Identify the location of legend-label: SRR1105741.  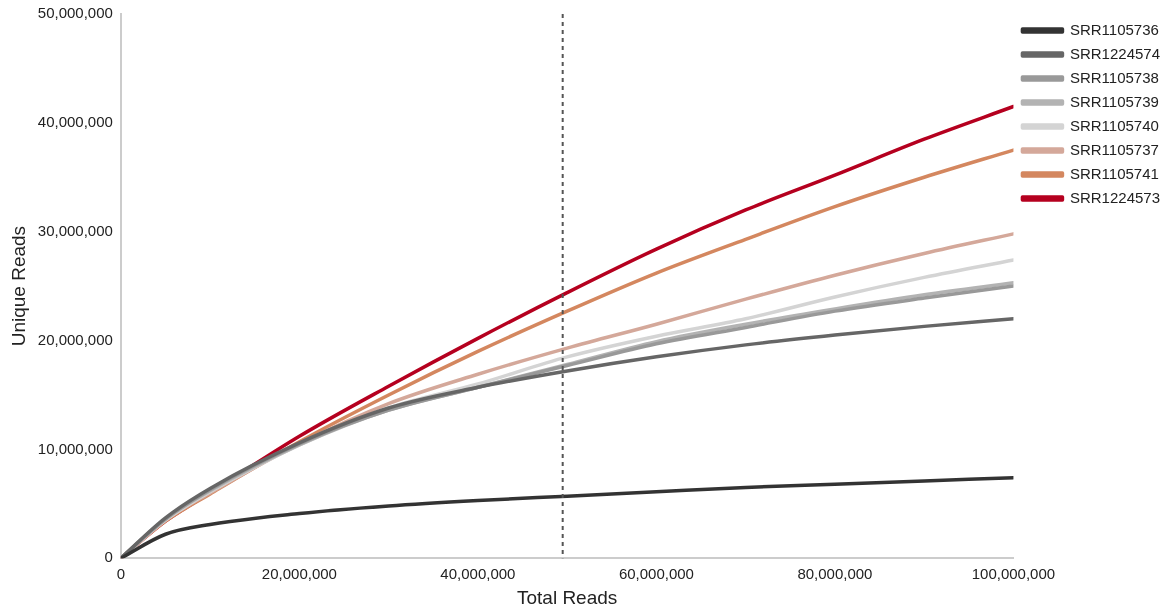
(1114, 173).